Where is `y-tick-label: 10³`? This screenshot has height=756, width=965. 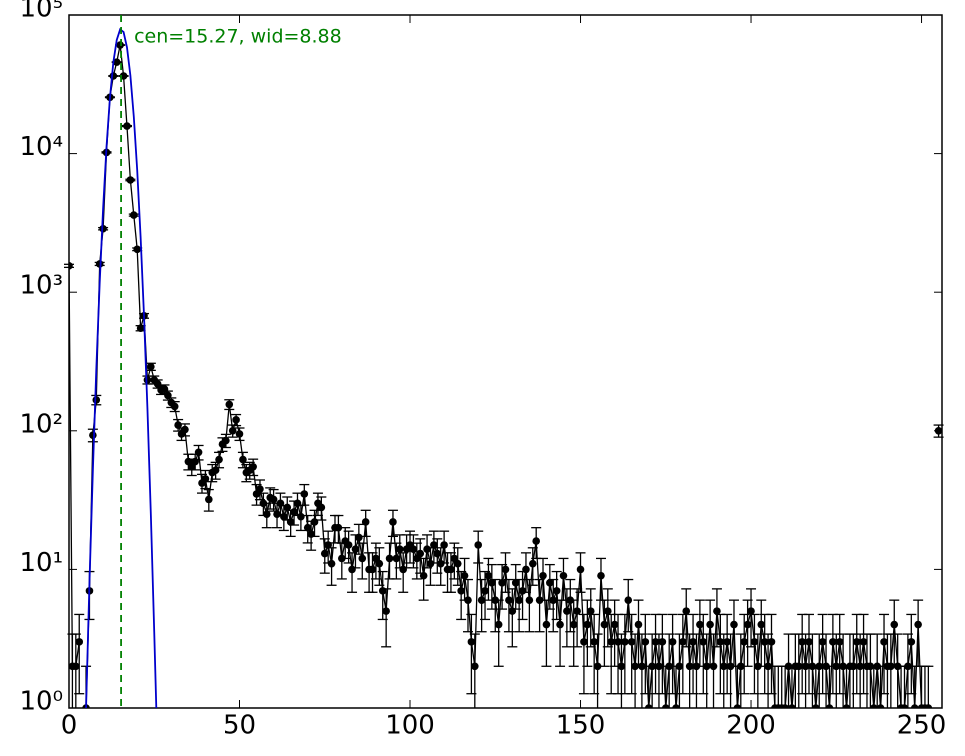
y-tick-label: 10³ is located at coordinates (41, 286).